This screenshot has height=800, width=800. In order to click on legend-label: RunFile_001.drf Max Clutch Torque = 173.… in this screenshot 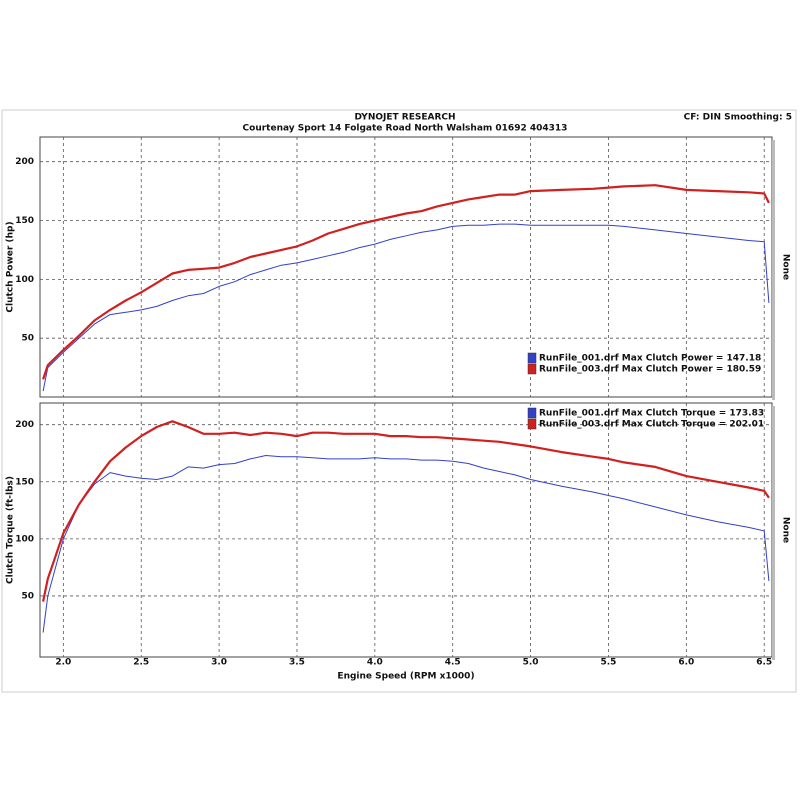, I will do `click(651, 414)`.